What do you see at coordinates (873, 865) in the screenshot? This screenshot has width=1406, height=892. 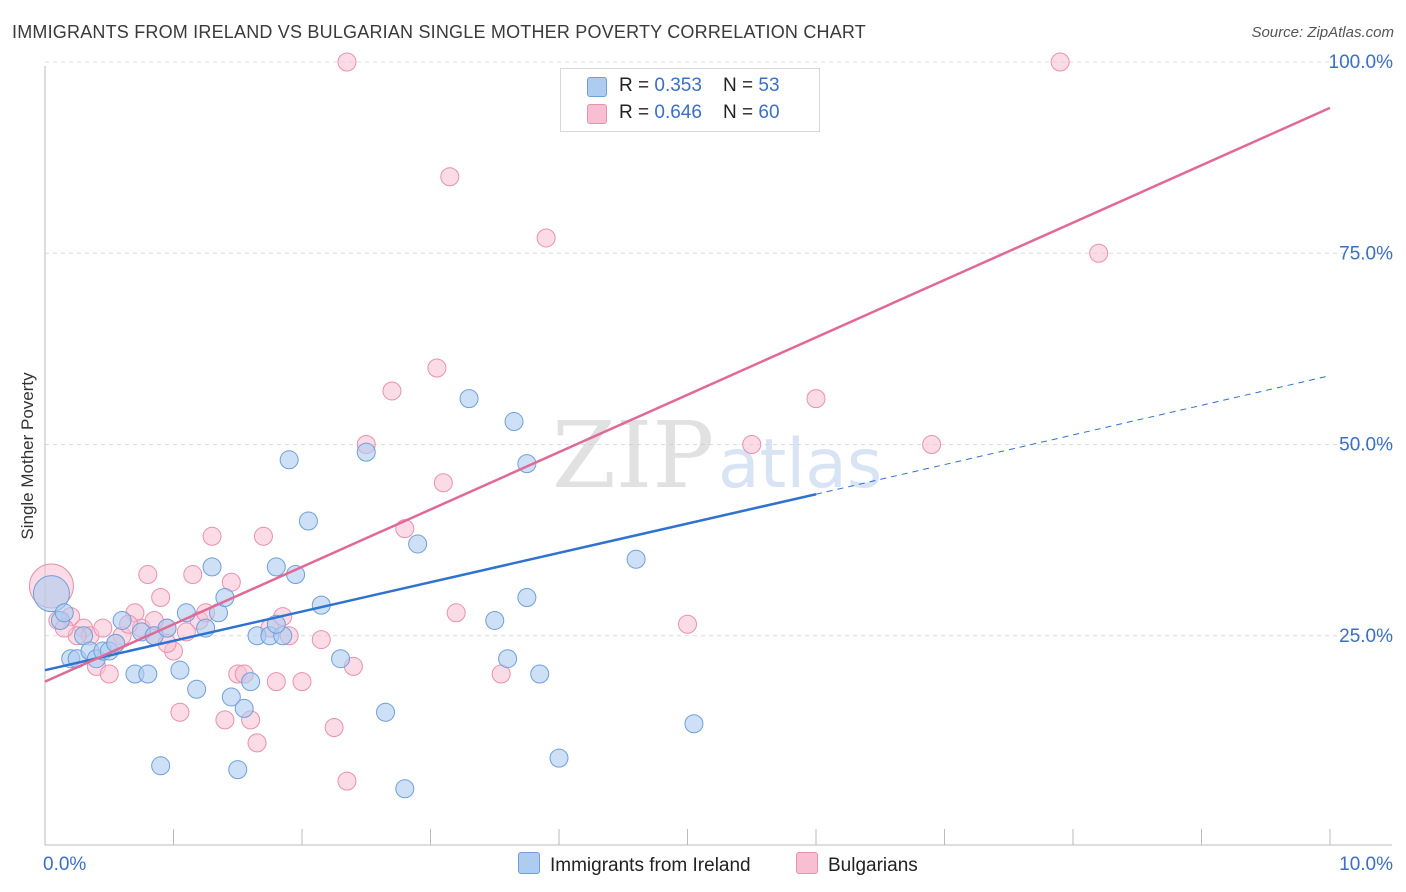 I see `bottom-legend-label-bulgarians: Bulgarians` at bounding box center [873, 865].